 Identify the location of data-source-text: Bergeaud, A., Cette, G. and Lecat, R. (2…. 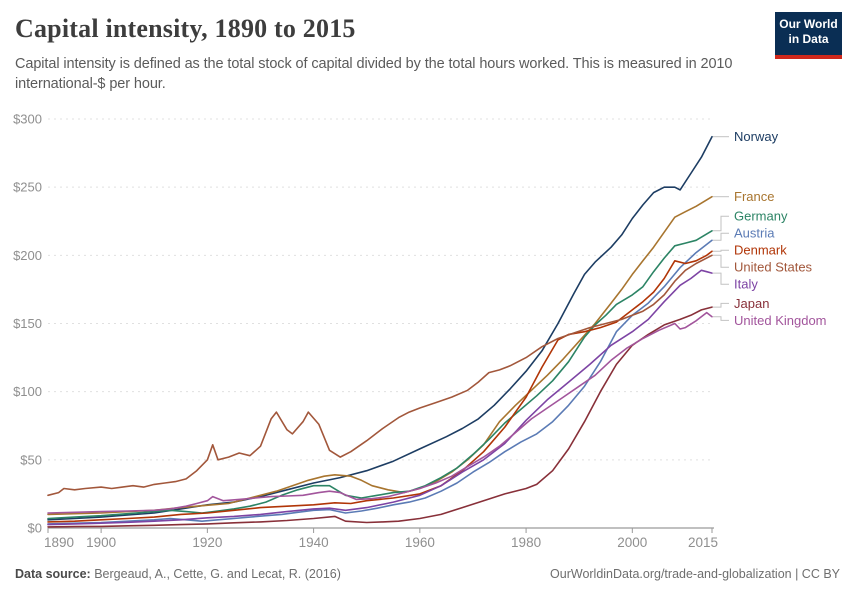
(215, 574).